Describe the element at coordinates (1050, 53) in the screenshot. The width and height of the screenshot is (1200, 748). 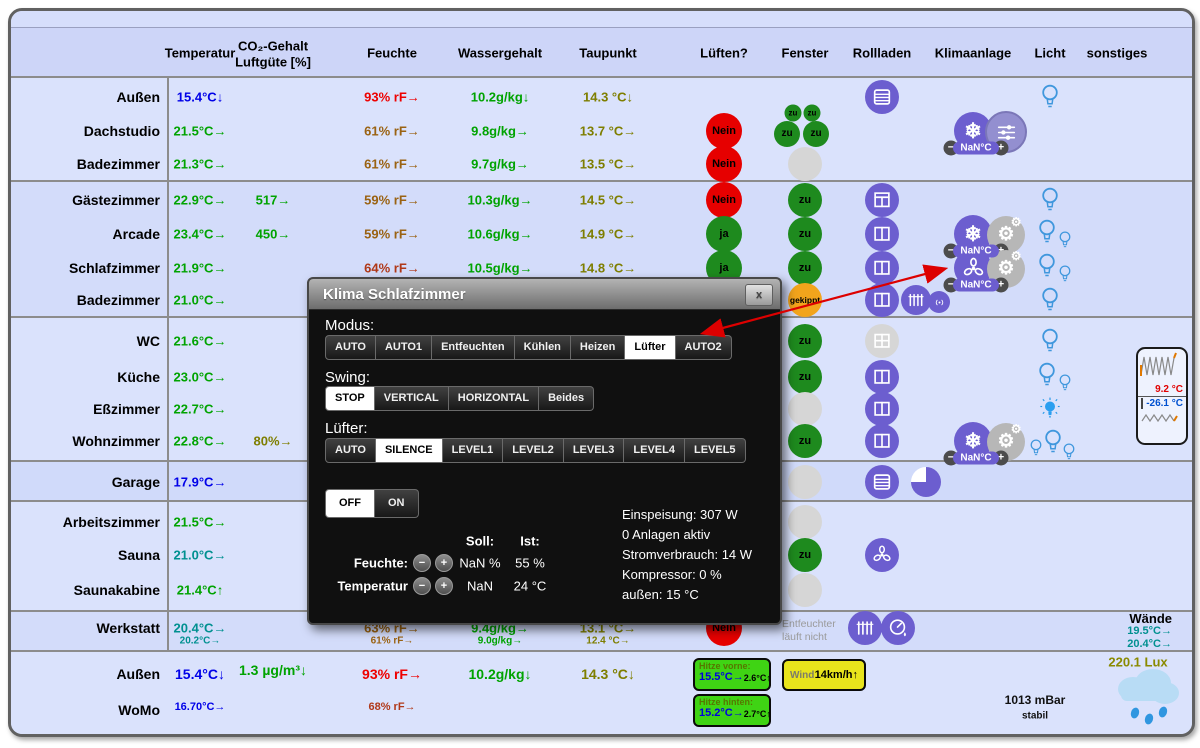
I see `column-header: Licht` at that location.